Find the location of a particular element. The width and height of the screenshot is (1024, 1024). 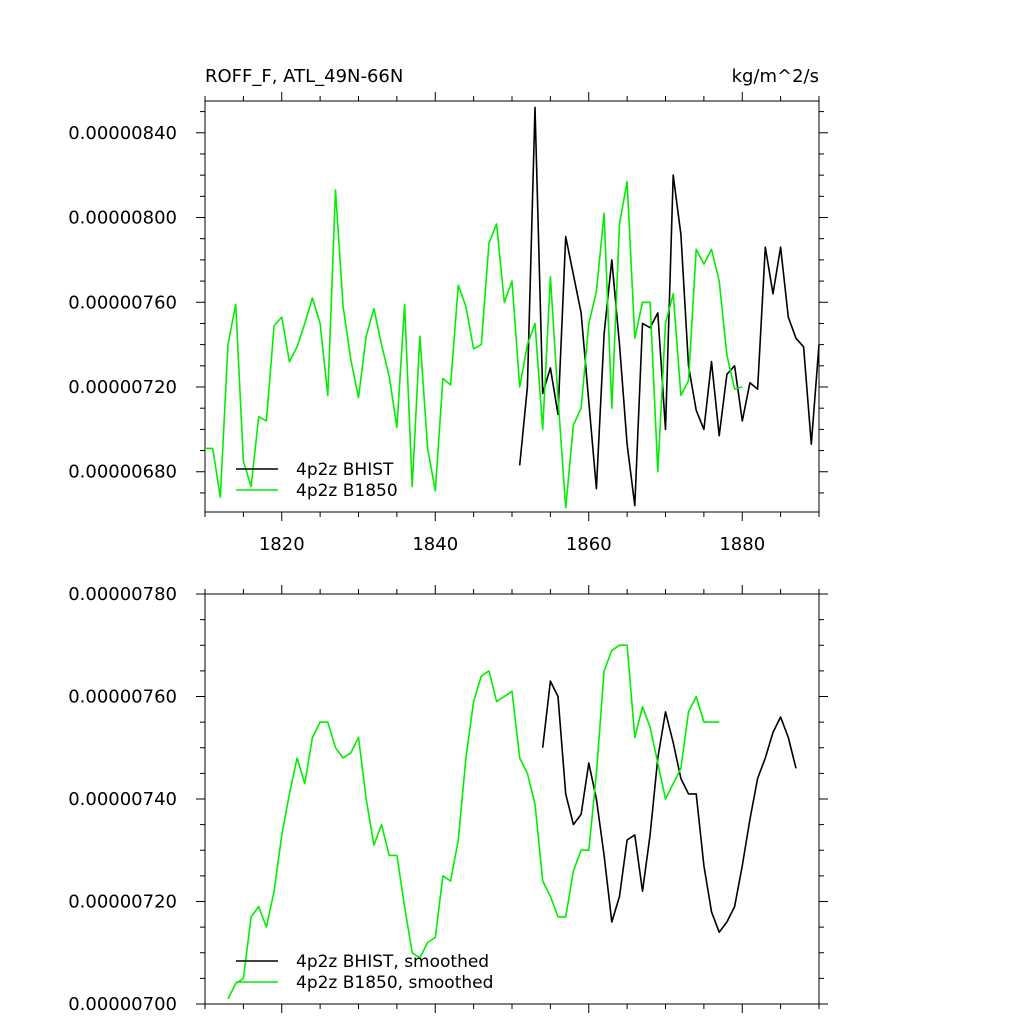

x-tick-label: 1820 is located at coordinates (282, 544).